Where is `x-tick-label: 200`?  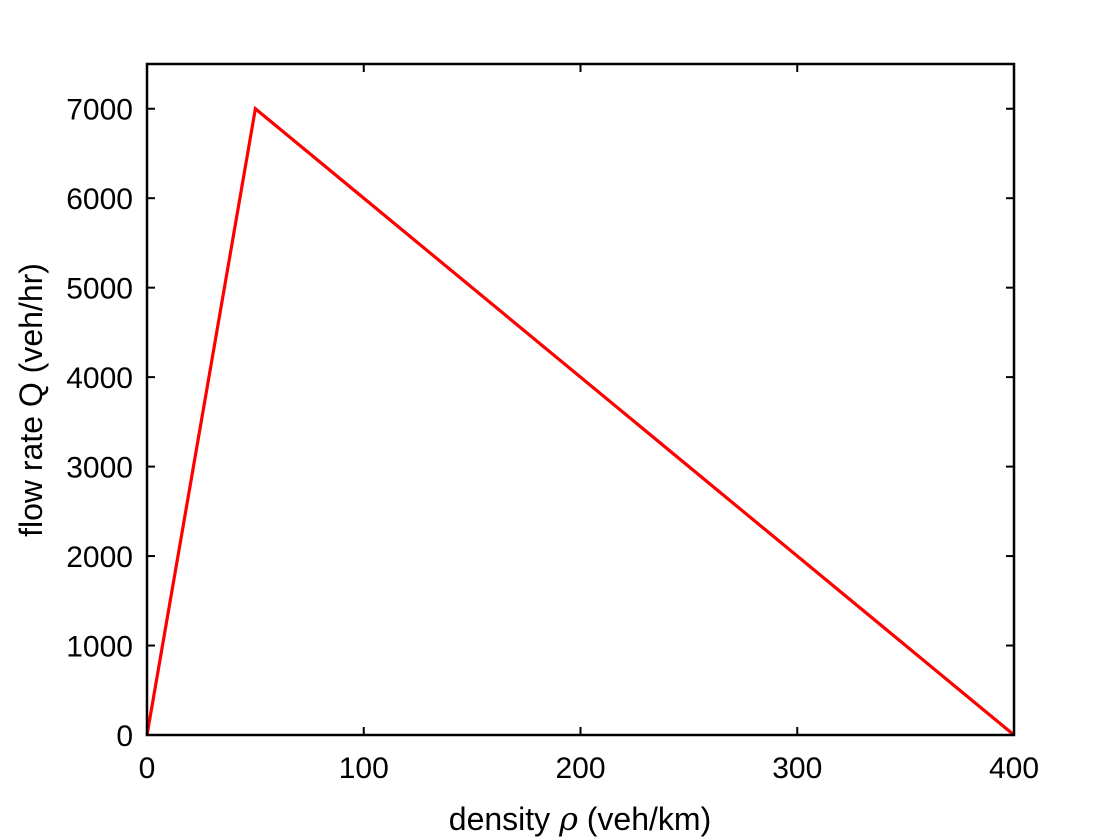 x-tick-label: 200 is located at coordinates (580, 768).